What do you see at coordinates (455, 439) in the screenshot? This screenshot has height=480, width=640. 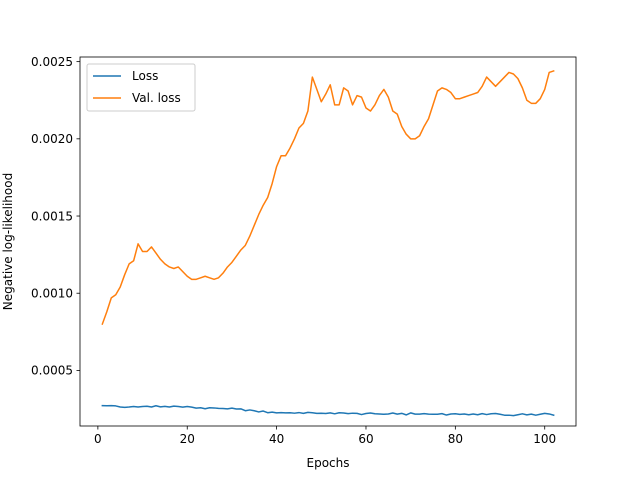 I see `x-tick-label: 80` at bounding box center [455, 439].